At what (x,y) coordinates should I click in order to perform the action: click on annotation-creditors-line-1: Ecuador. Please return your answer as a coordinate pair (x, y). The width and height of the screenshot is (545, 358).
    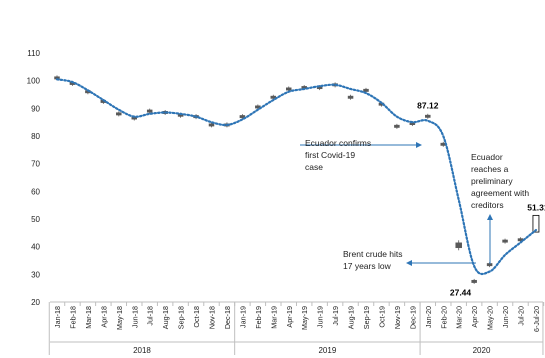
    Looking at the image, I should click on (487, 157).